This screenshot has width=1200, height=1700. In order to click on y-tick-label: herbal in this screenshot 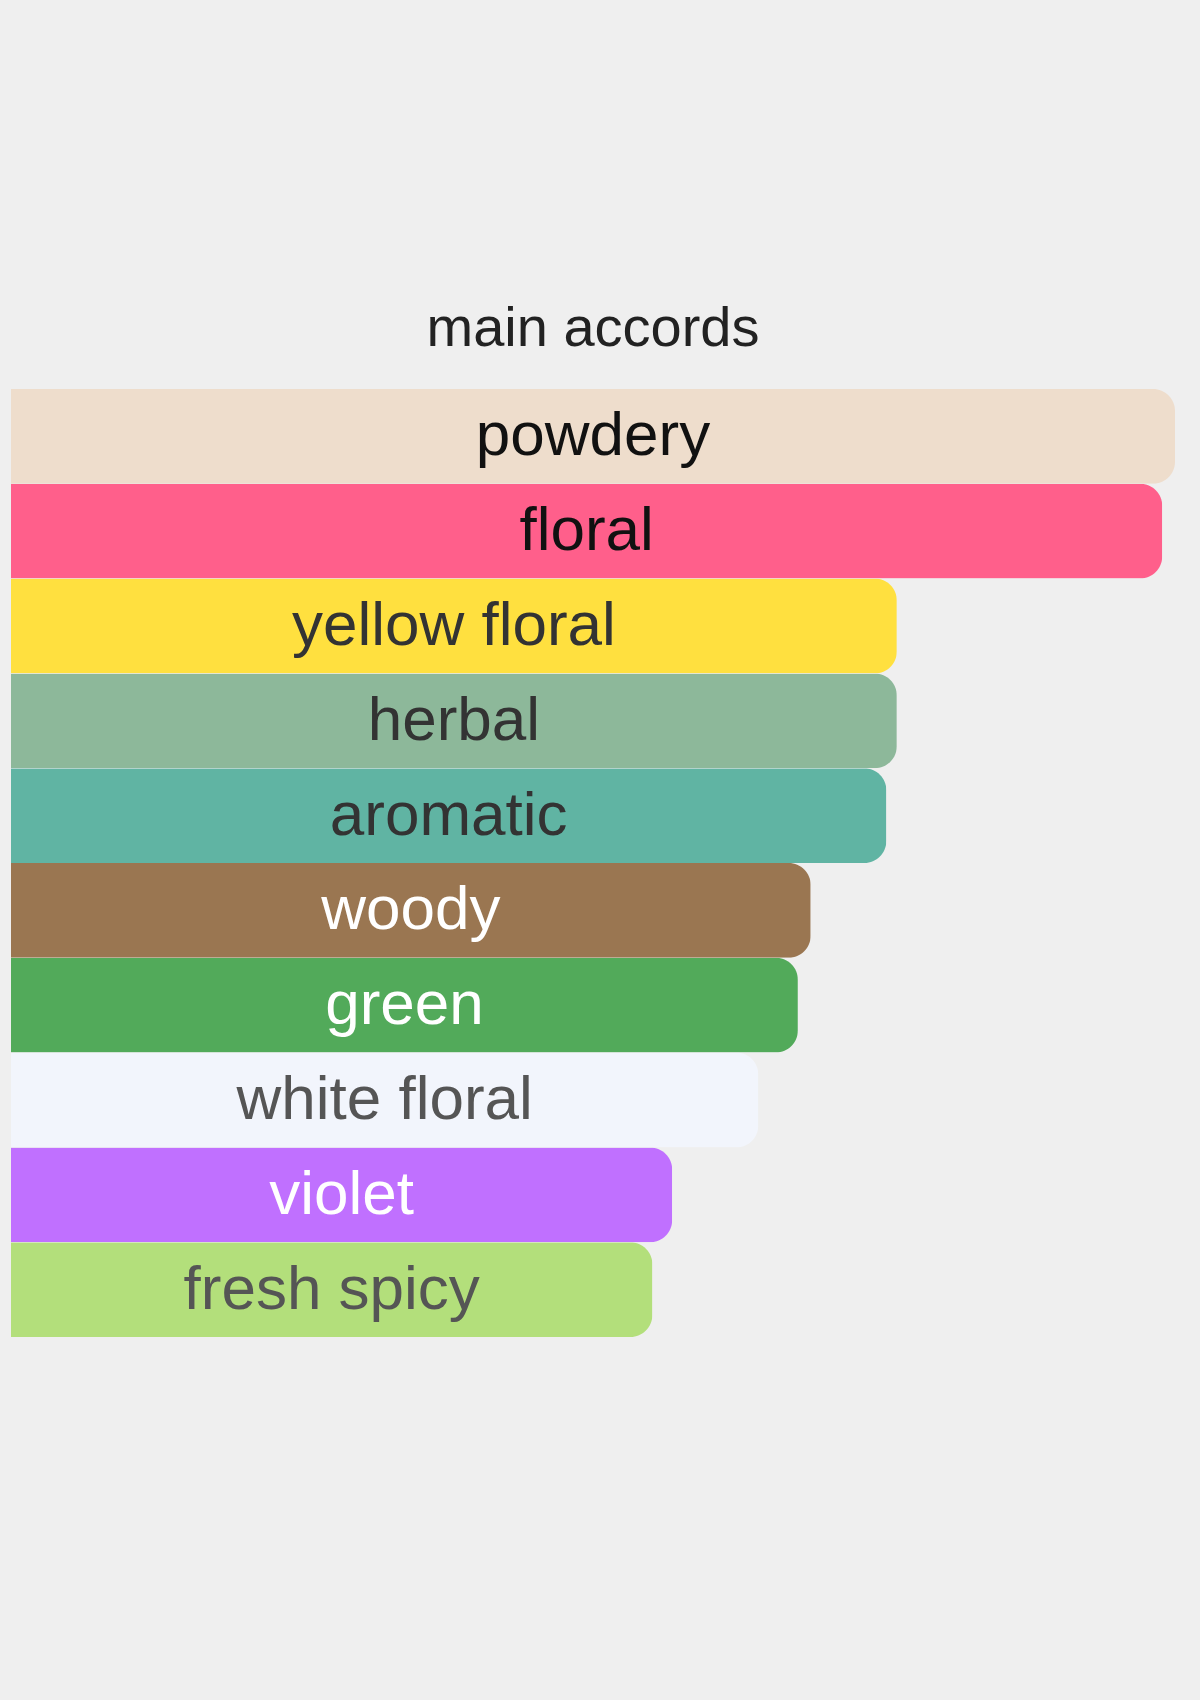, I will do `click(454, 718)`.